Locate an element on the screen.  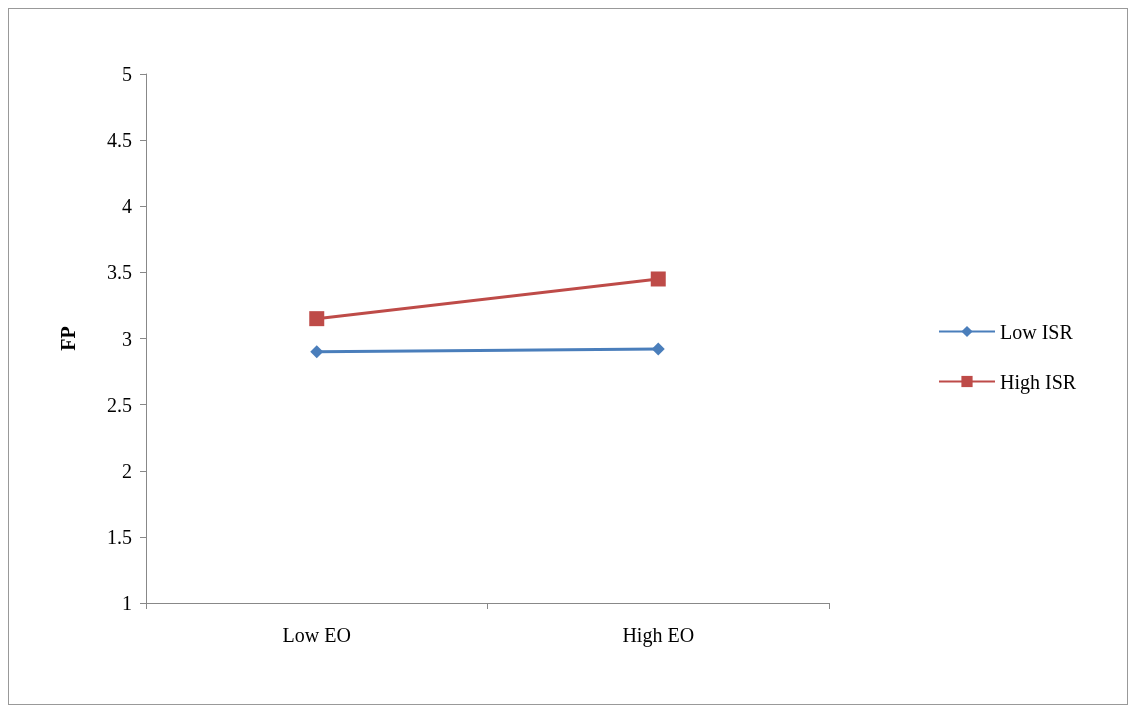
y-tick-label: 3 is located at coordinates (127, 338).